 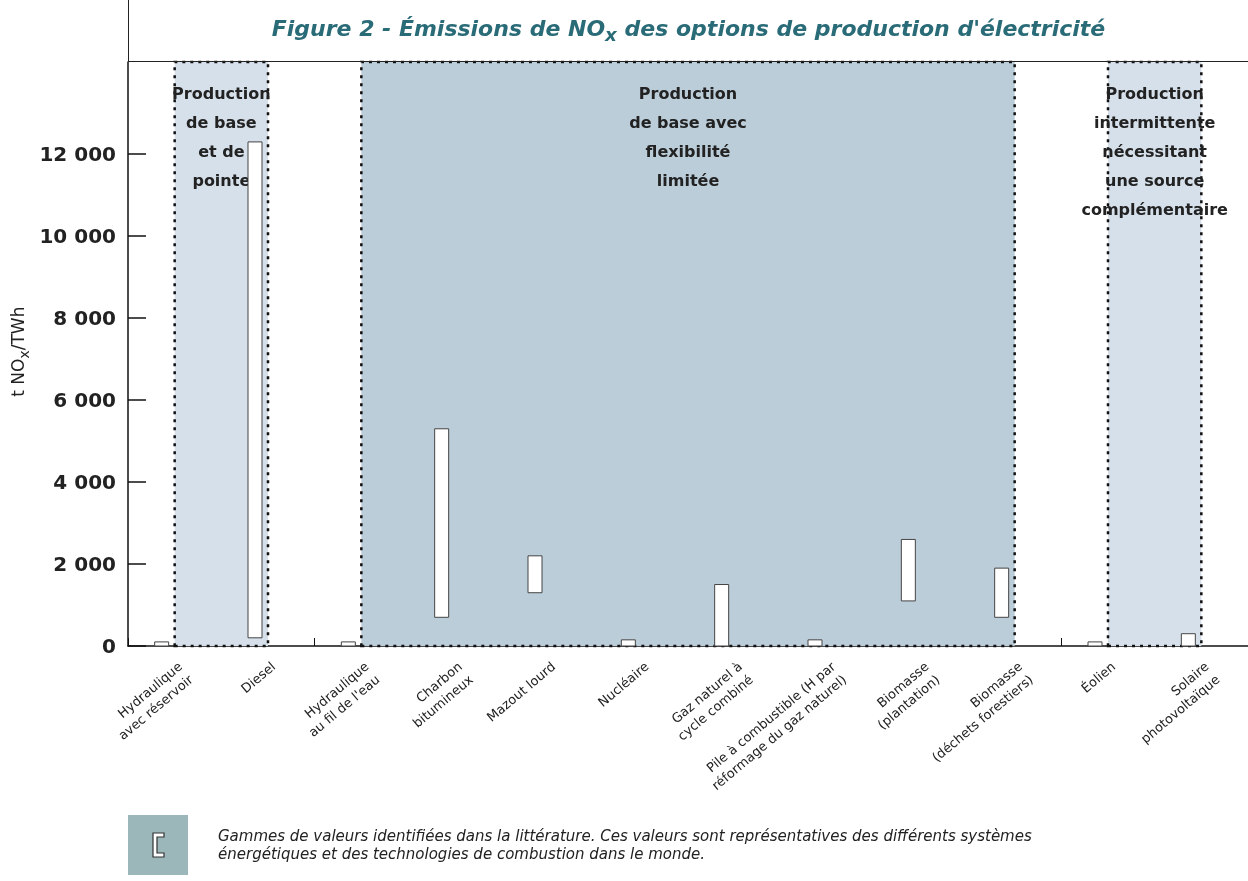 What do you see at coordinates (688, 136) in the screenshot?
I see `band-label: Production de base avec flexibilité limitée` at bounding box center [688, 136].